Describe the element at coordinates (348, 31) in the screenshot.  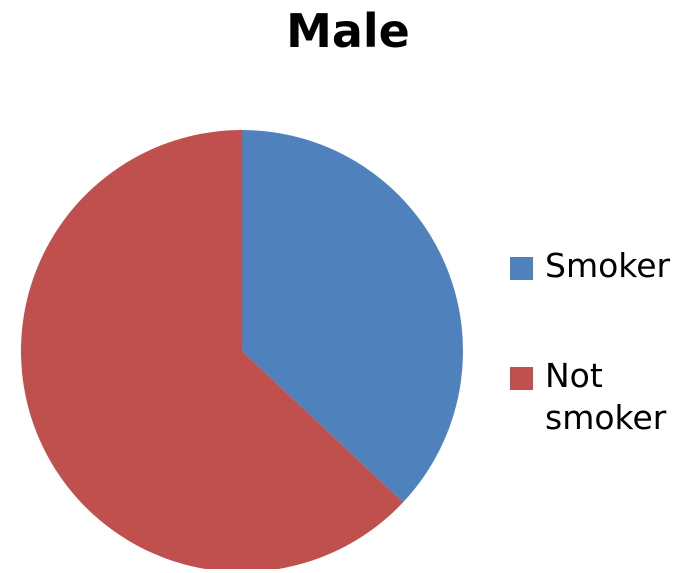
I see `chart-title: Male` at that location.